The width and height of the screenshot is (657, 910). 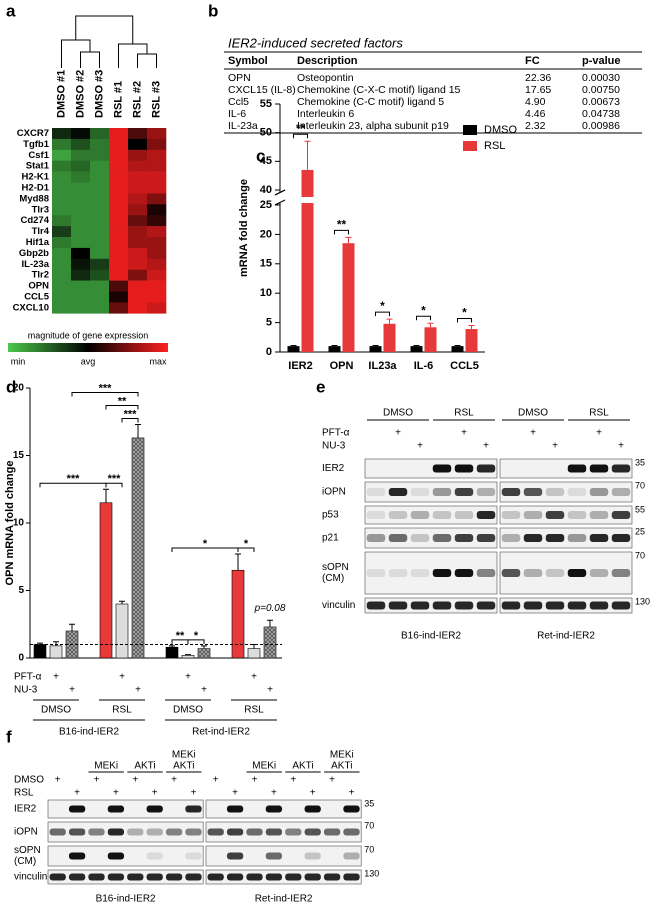 What do you see at coordinates (80, 94) in the screenshot?
I see `column-label: DMSO #2` at bounding box center [80, 94].